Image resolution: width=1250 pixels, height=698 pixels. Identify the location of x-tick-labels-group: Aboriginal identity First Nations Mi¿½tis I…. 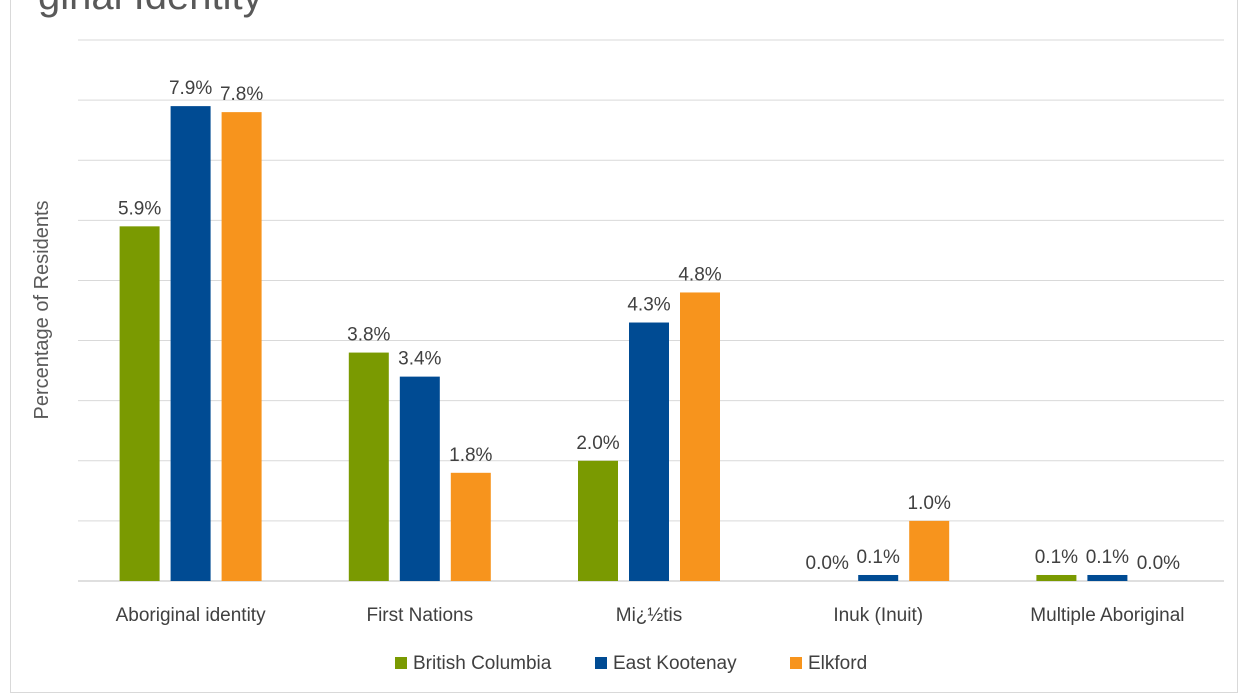
(650, 615).